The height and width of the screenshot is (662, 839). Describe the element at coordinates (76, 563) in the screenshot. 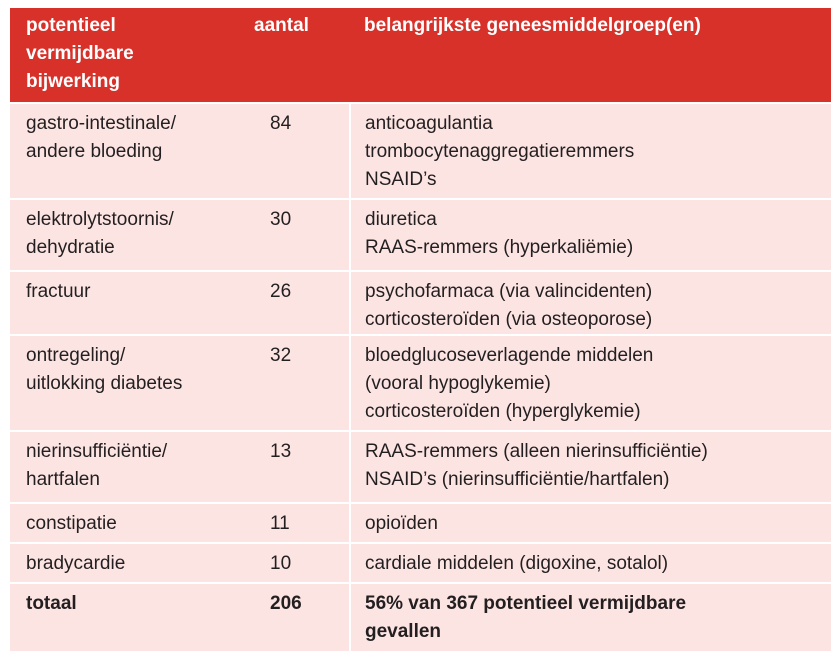

I see `cell-text: bradycardie` at that location.